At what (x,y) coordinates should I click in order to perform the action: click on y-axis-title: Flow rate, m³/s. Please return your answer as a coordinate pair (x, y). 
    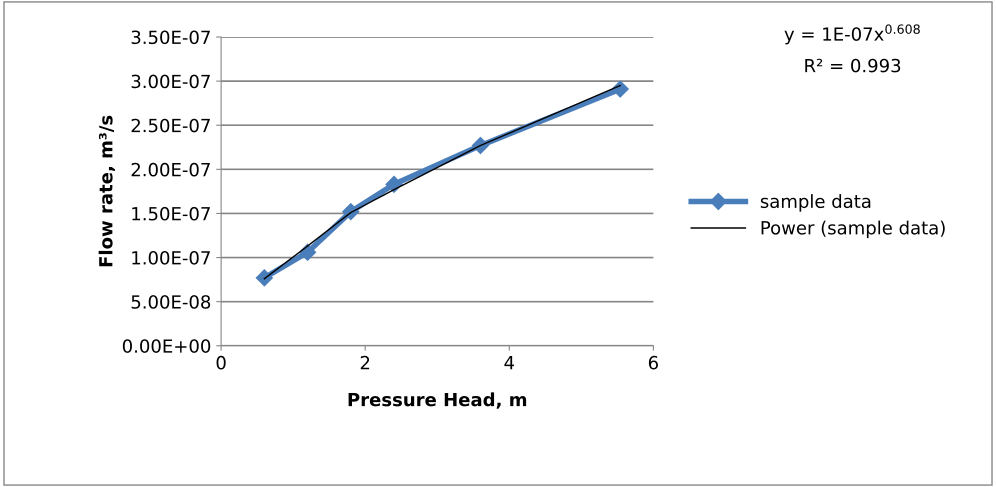
    Looking at the image, I should click on (106, 191).